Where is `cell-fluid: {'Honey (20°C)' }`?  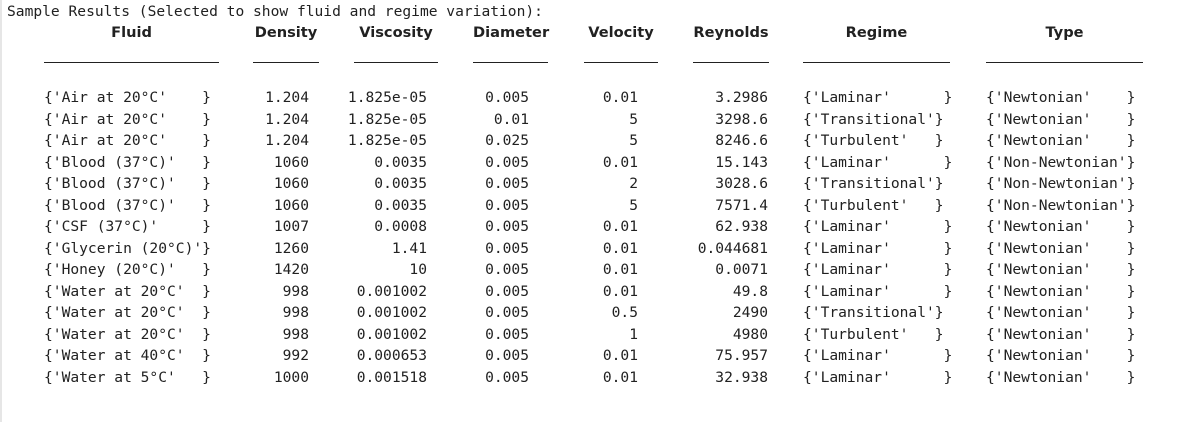 cell-fluid: {'Honey (20°C)' } is located at coordinates (127, 269).